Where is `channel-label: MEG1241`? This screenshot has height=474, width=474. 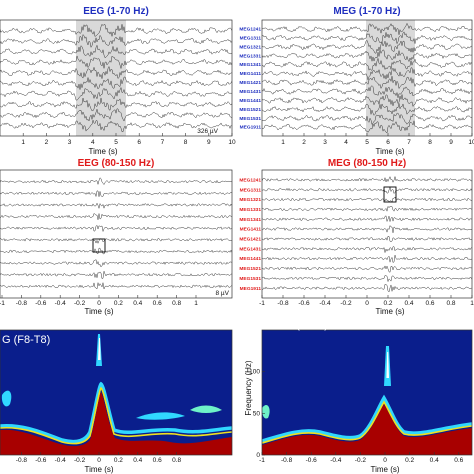
channel-label: MEG1241 is located at coordinates (250, 30).